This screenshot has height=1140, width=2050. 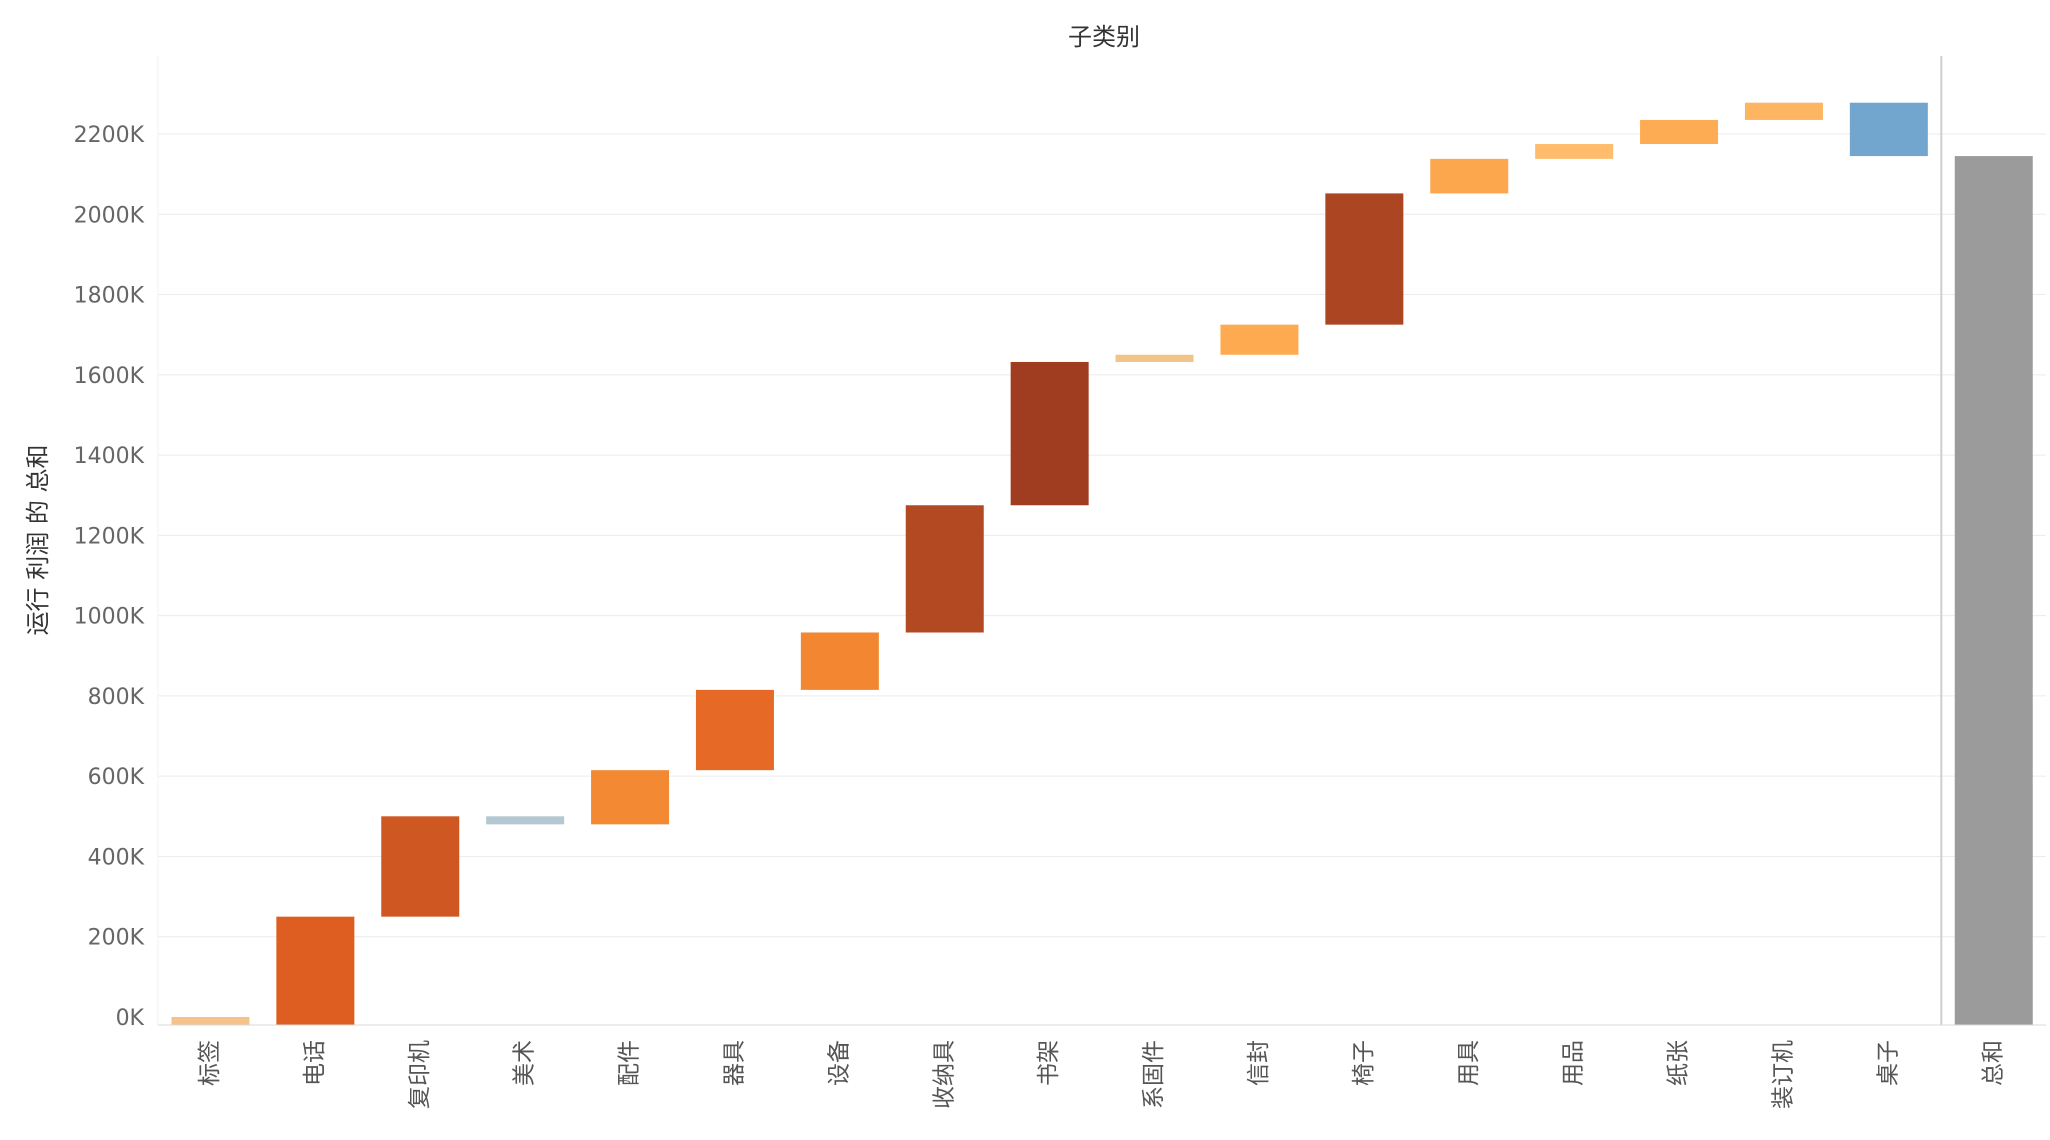 I want to click on svg-text: 椅子, so click(x=1364, y=1063).